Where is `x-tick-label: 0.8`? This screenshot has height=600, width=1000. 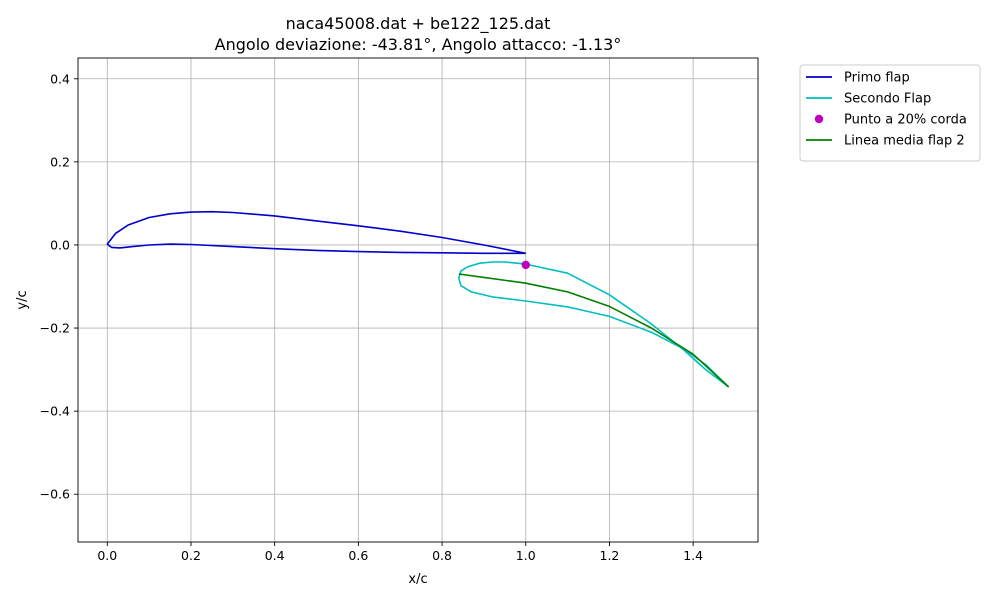 x-tick-label: 0.8 is located at coordinates (442, 555).